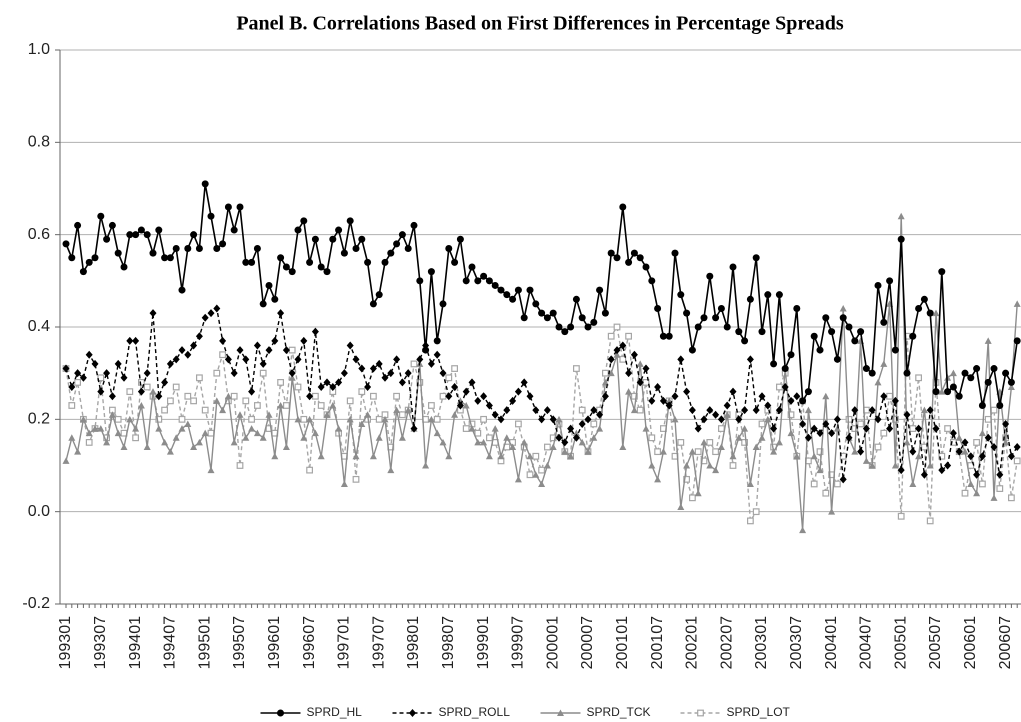 This screenshot has height=722, width=1021. Describe the element at coordinates (378, 642) in the screenshot. I see `x-tick-label: 199707` at that location.